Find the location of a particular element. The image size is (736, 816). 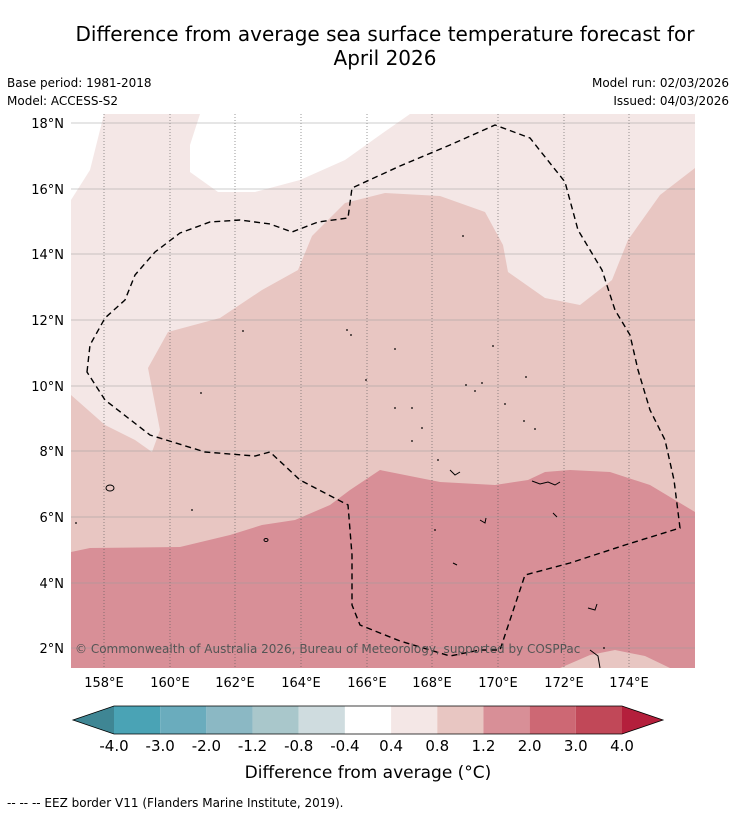

issued-date: Issued: 04/03/2026 is located at coordinates (671, 101).